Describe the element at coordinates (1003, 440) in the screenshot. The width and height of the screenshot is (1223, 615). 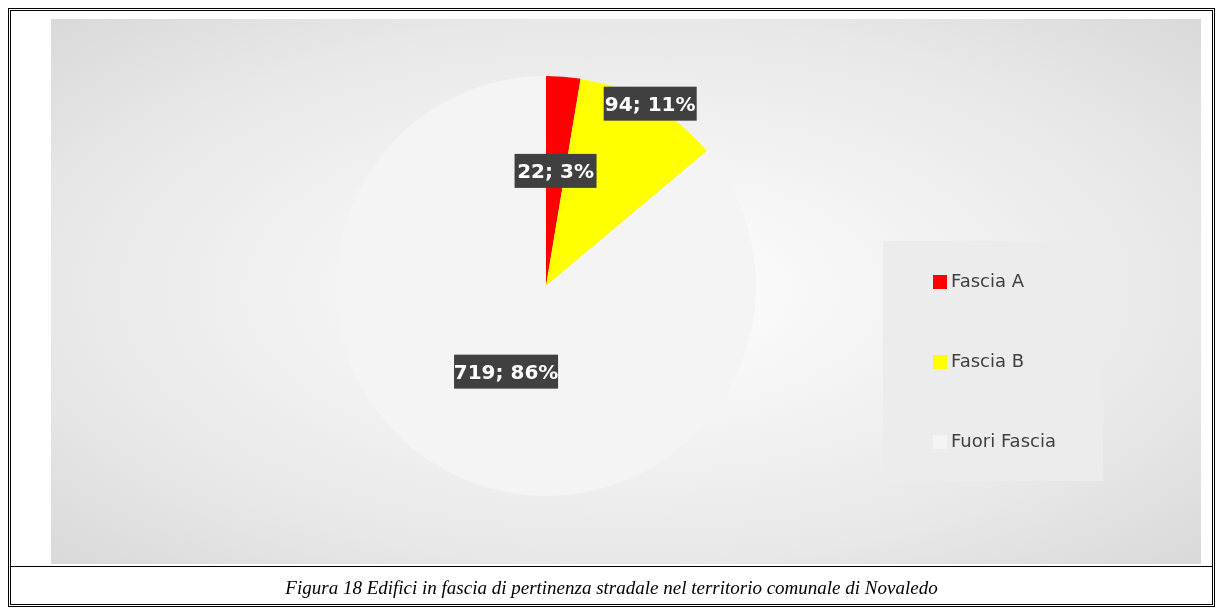
I see `legend-label: Fuori Fascia` at that location.